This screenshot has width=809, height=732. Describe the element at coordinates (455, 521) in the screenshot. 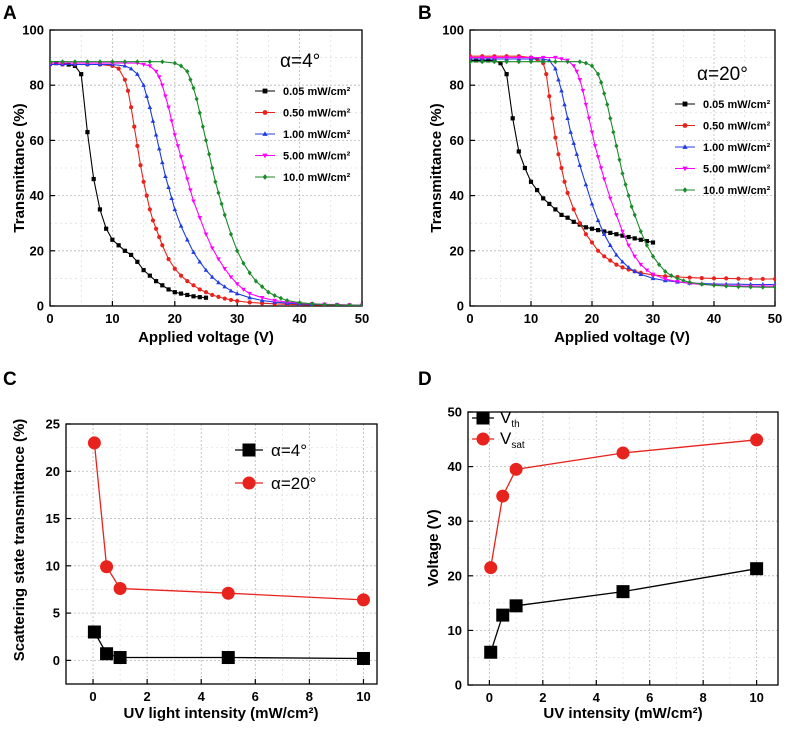

I see `y-tick-label: 30` at that location.